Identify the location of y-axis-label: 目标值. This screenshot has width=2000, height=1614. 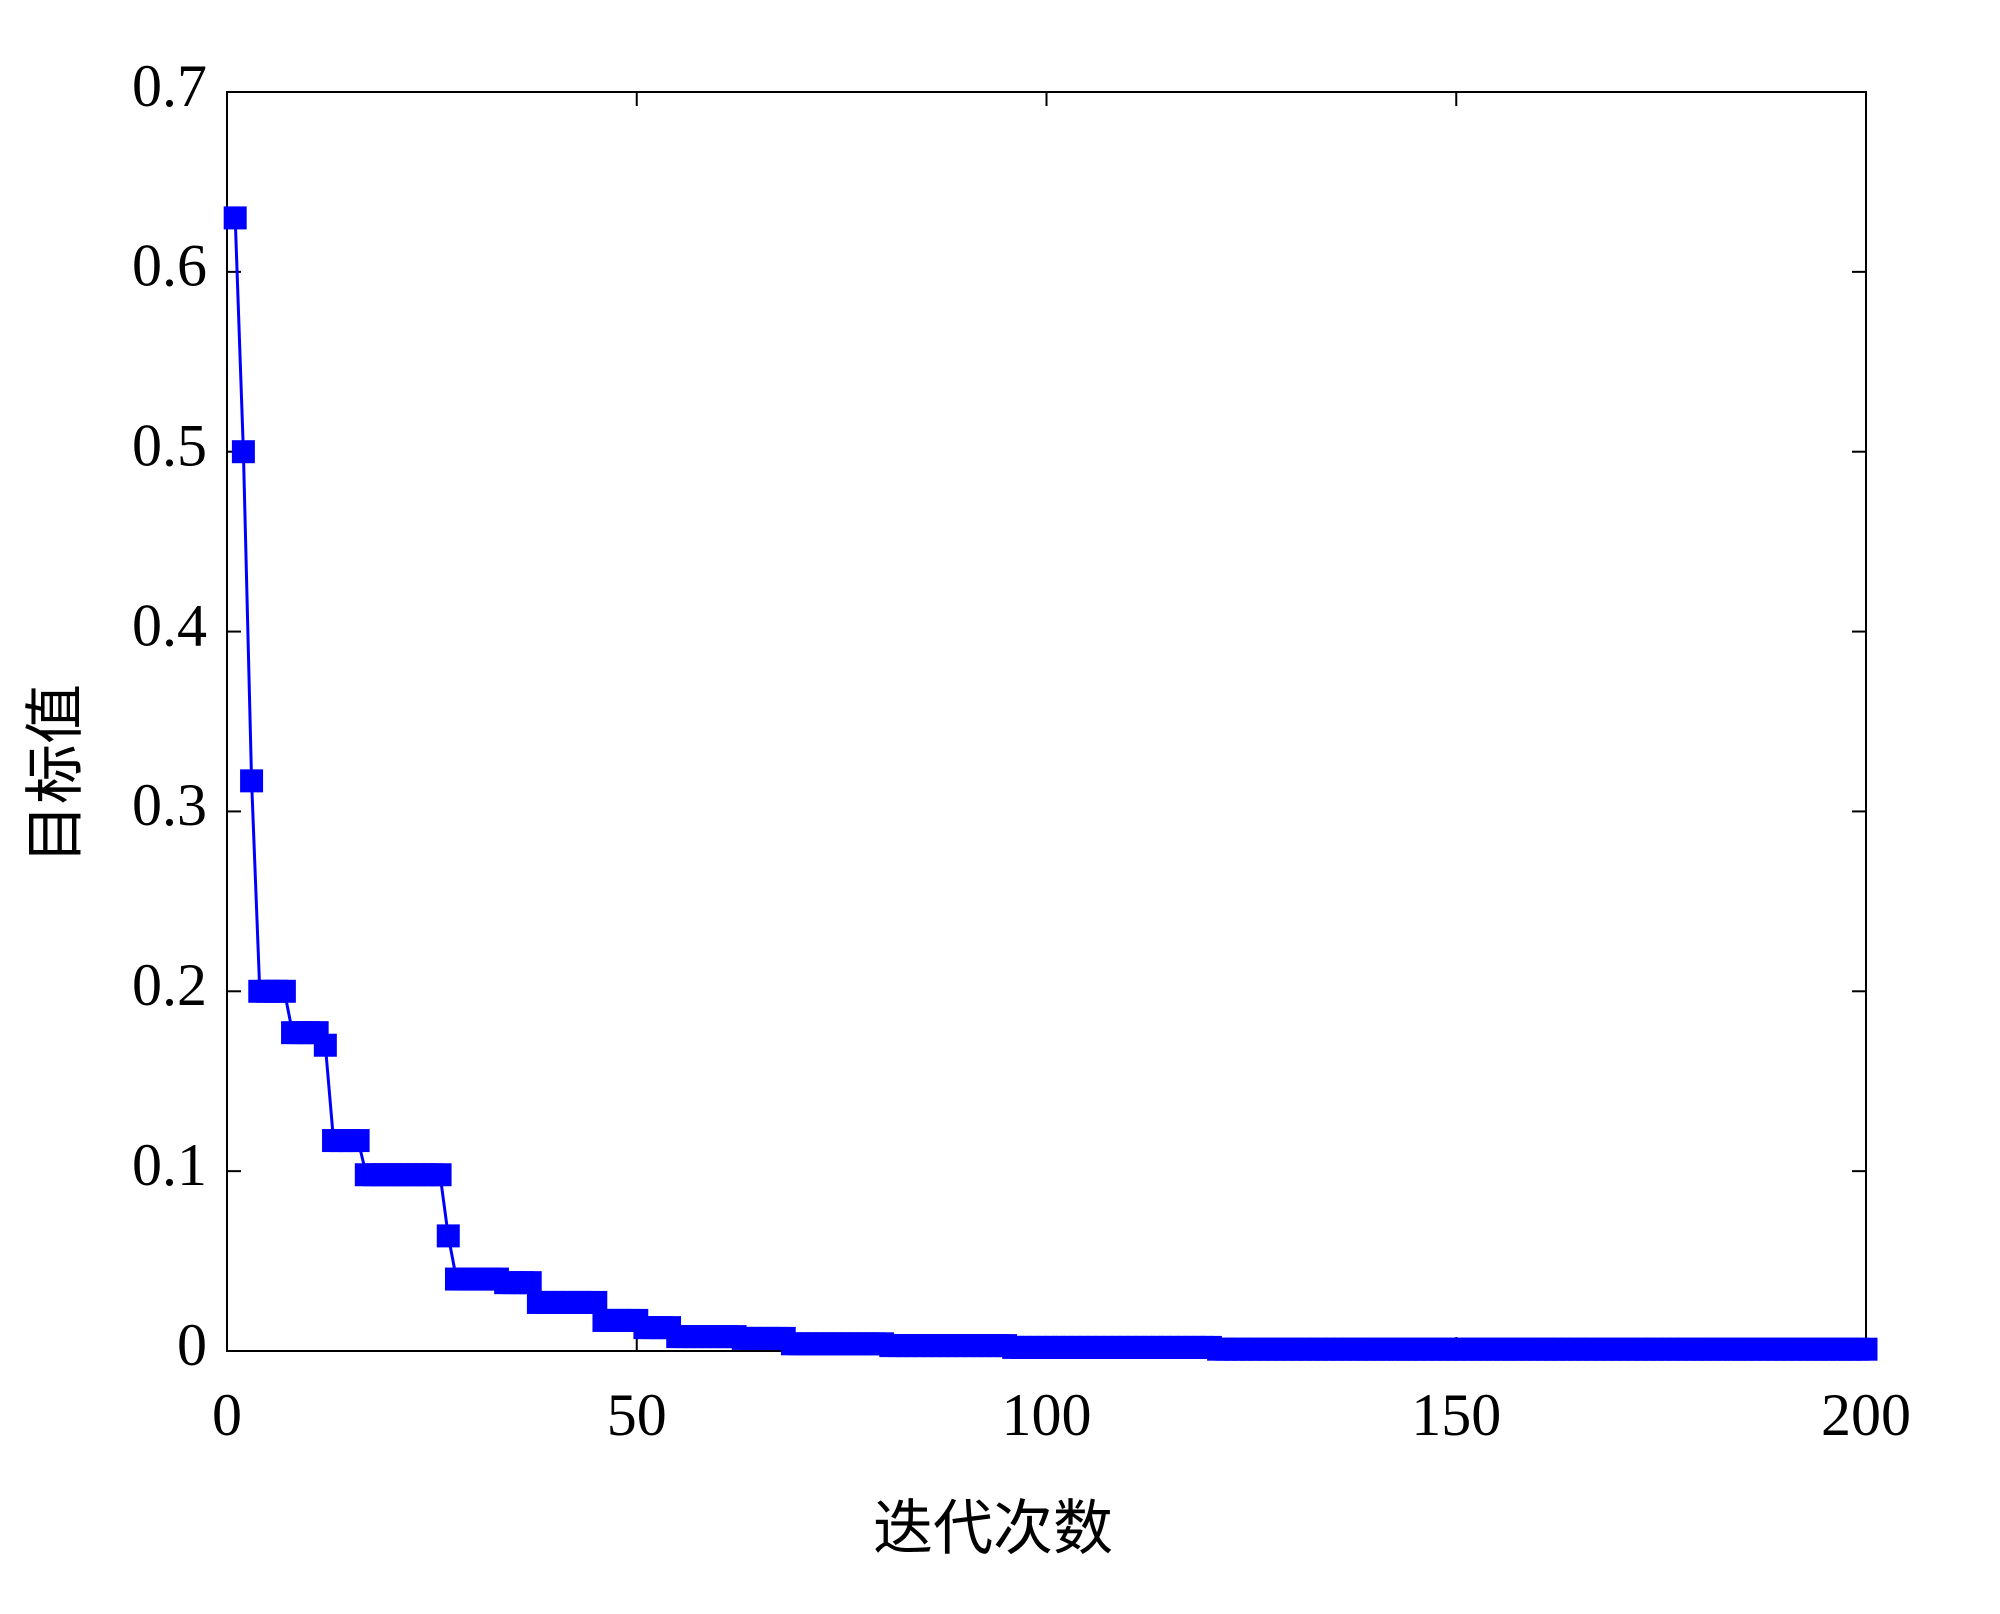
(56, 774).